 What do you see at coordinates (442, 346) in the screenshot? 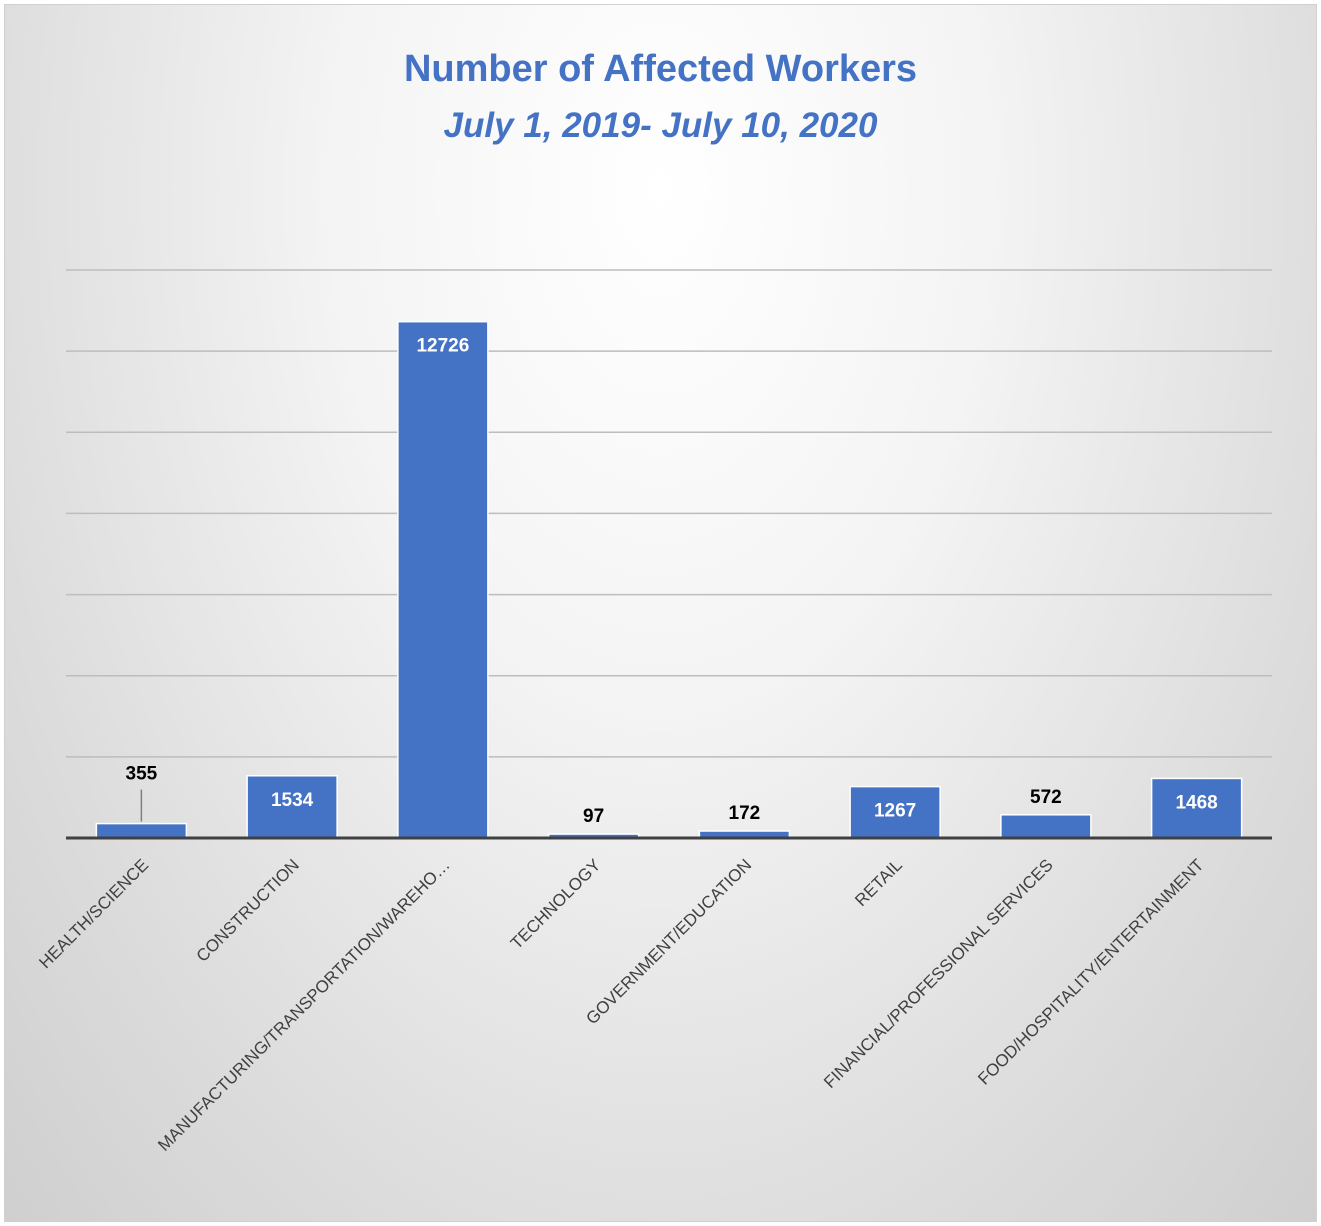
I see `data-label: 12726` at bounding box center [442, 346].